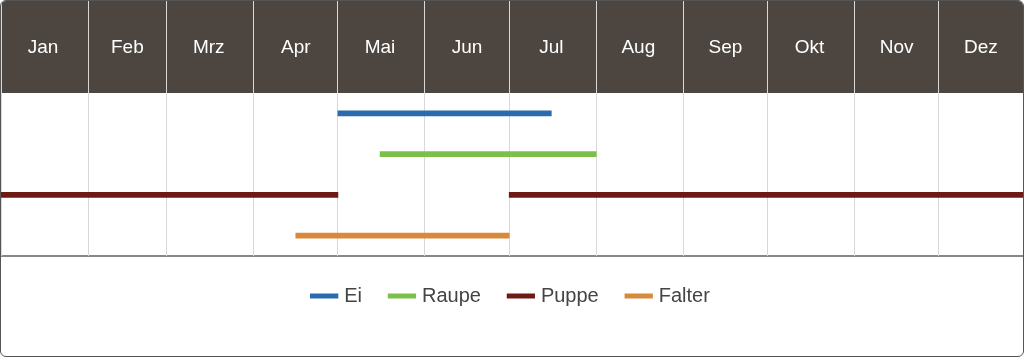 The width and height of the screenshot is (1024, 357). Describe the element at coordinates (380, 46) in the screenshot. I see `x-tick-label: Mai` at that location.